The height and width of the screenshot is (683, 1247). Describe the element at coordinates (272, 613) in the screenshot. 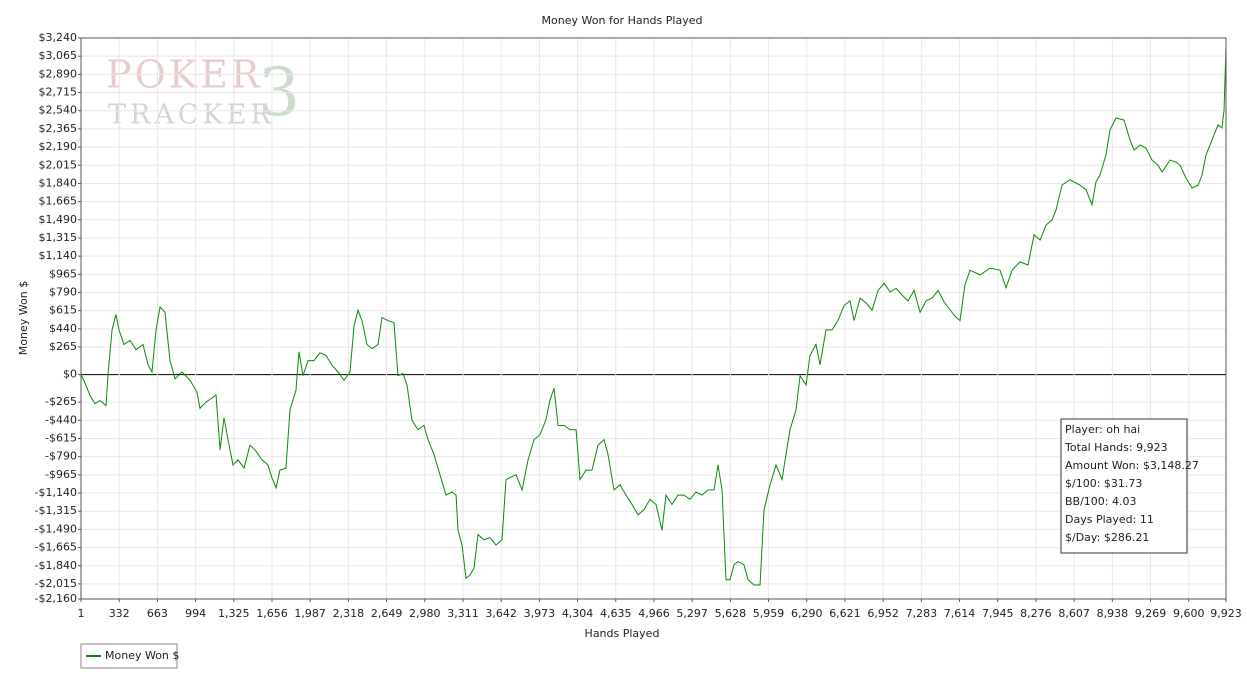

I see `x-tick-label: 1,656` at that location.